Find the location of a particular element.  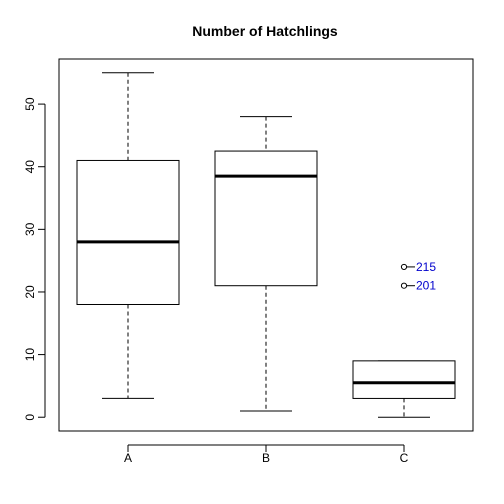

x-tick-label: B is located at coordinates (266, 458).